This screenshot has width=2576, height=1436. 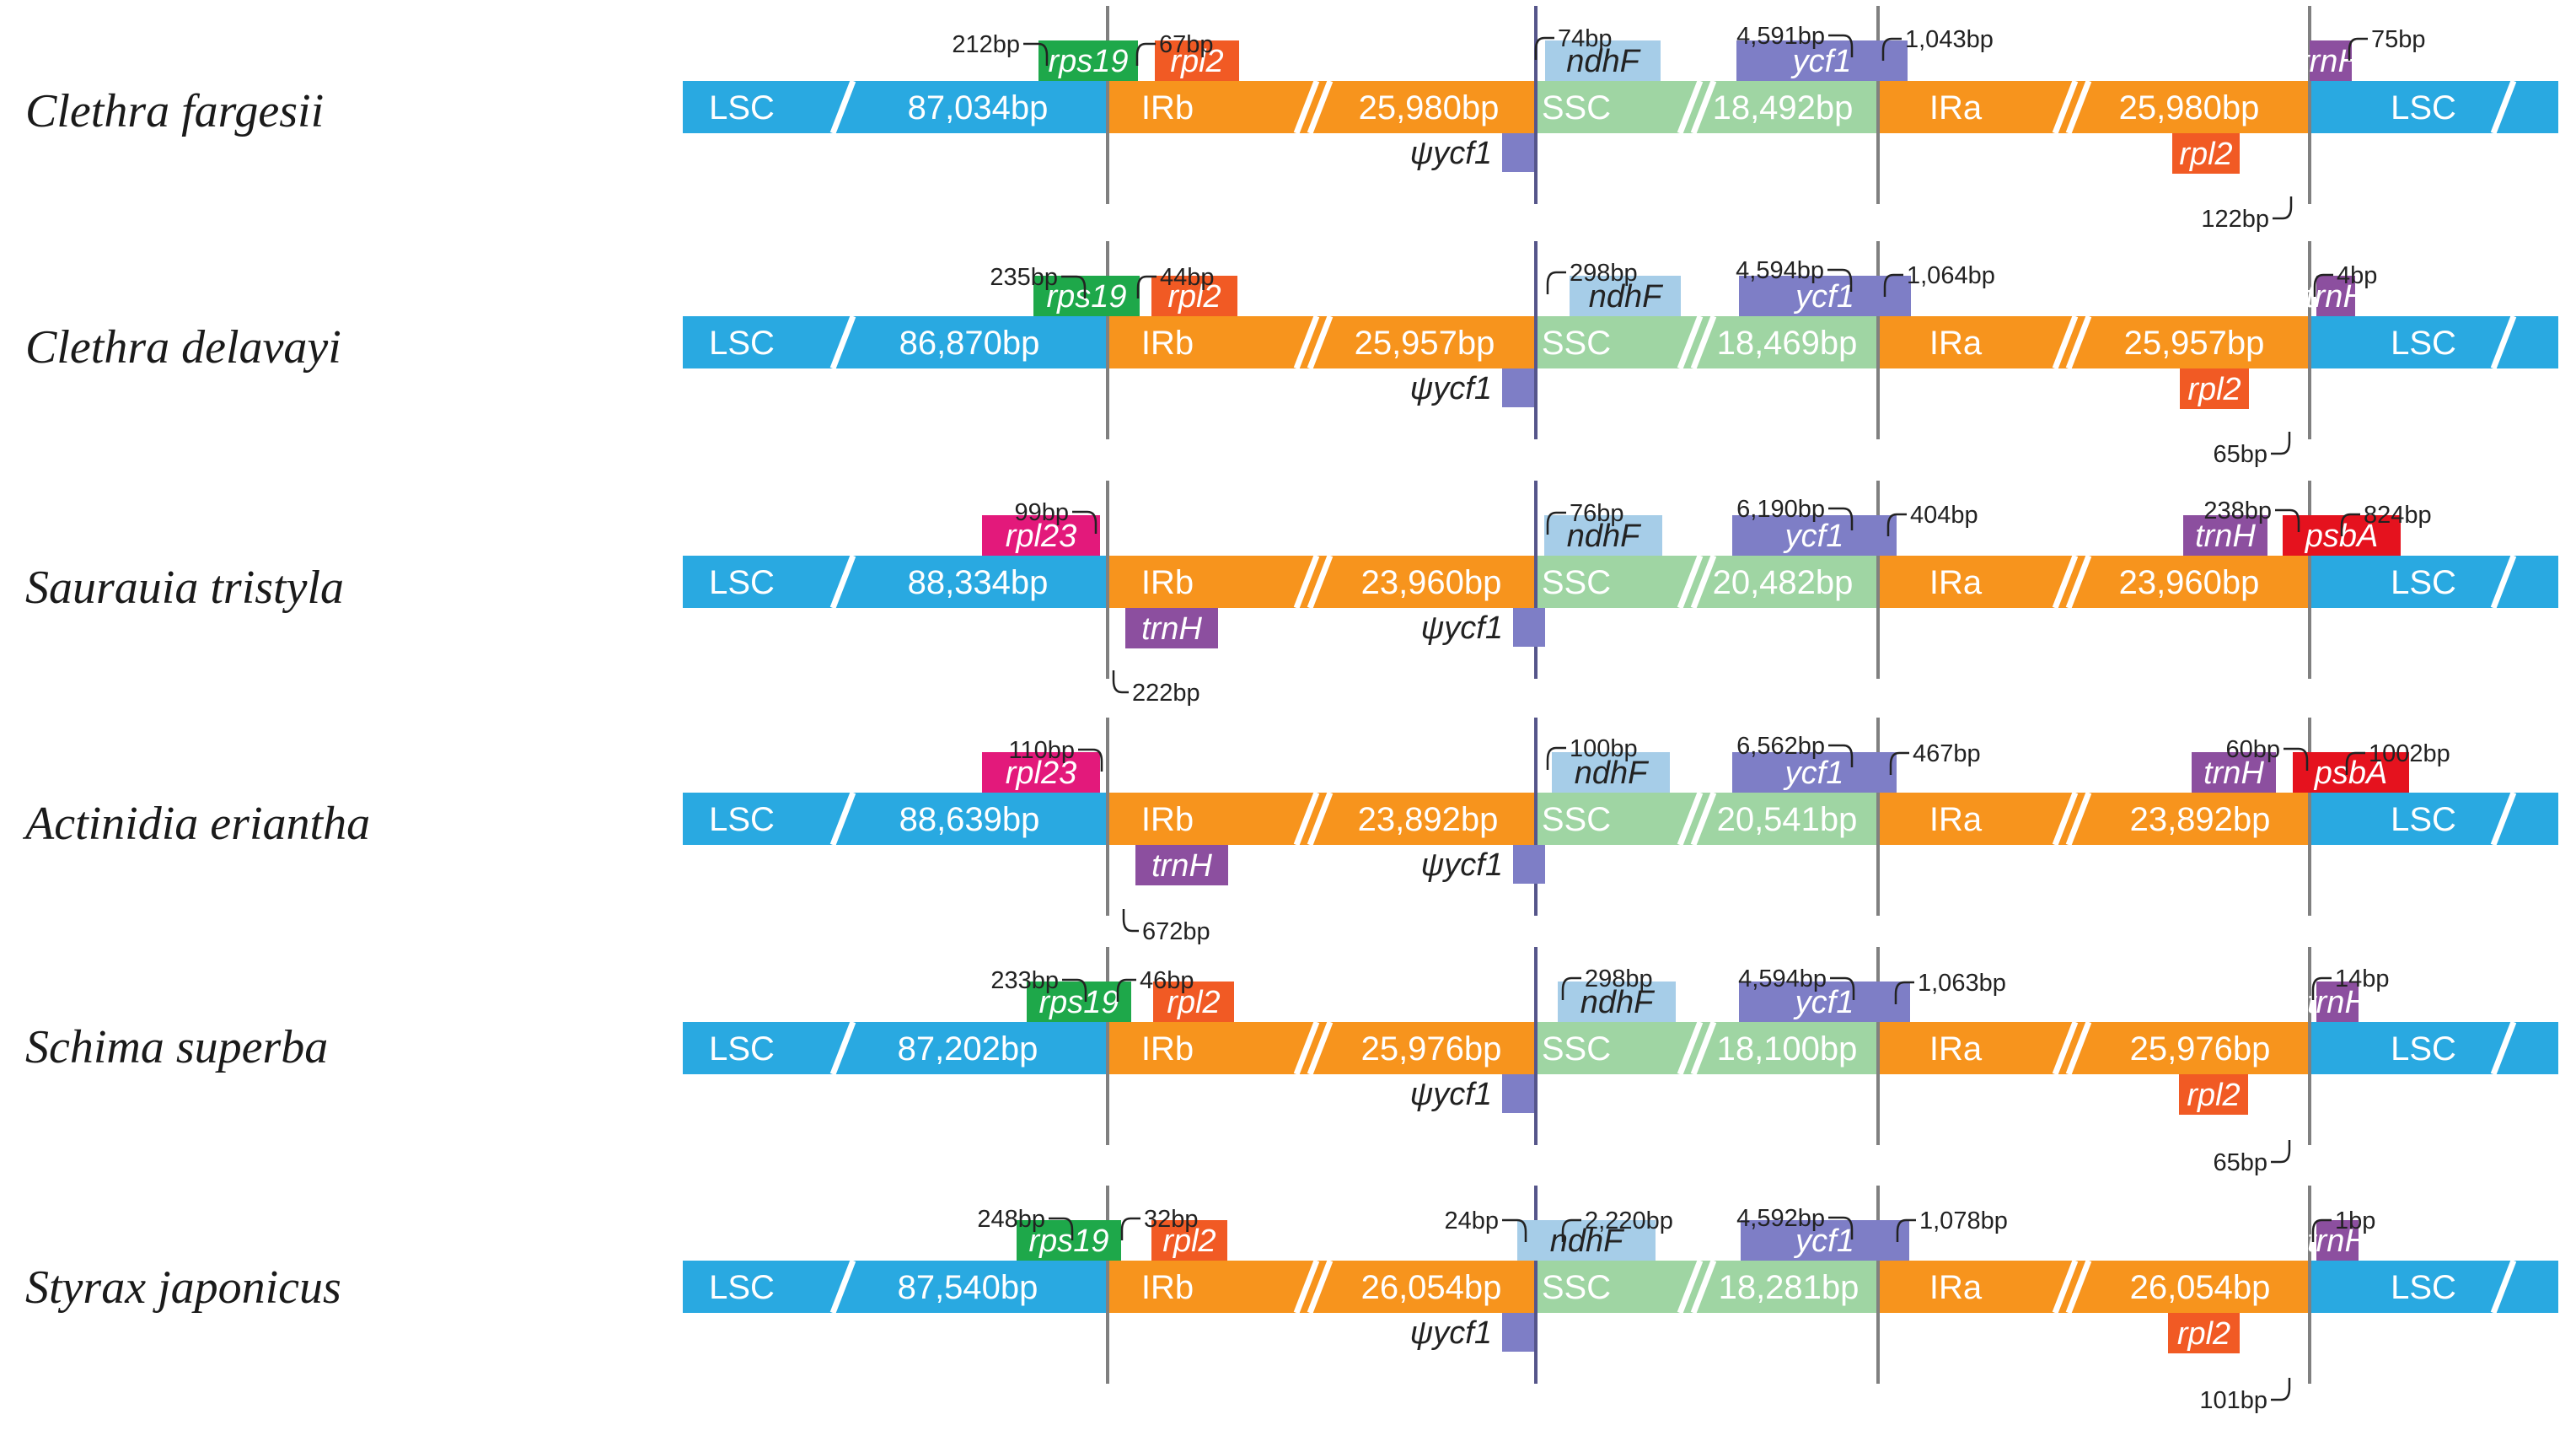 I want to click on ira-length: 25,980bp, so click(x=2189, y=107).